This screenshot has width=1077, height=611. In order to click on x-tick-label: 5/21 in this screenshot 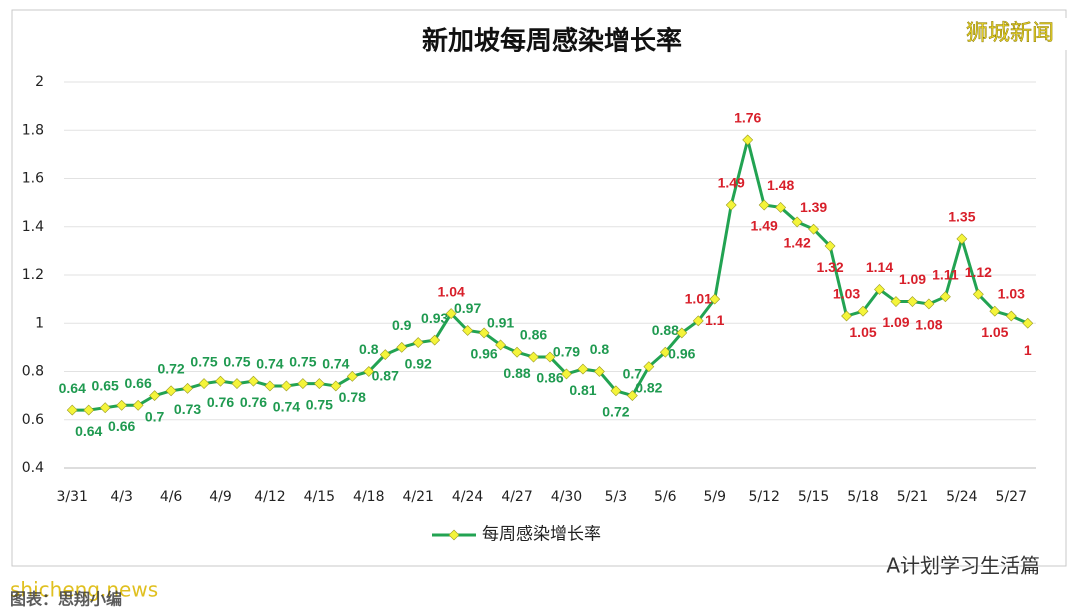, I will do `click(912, 497)`.